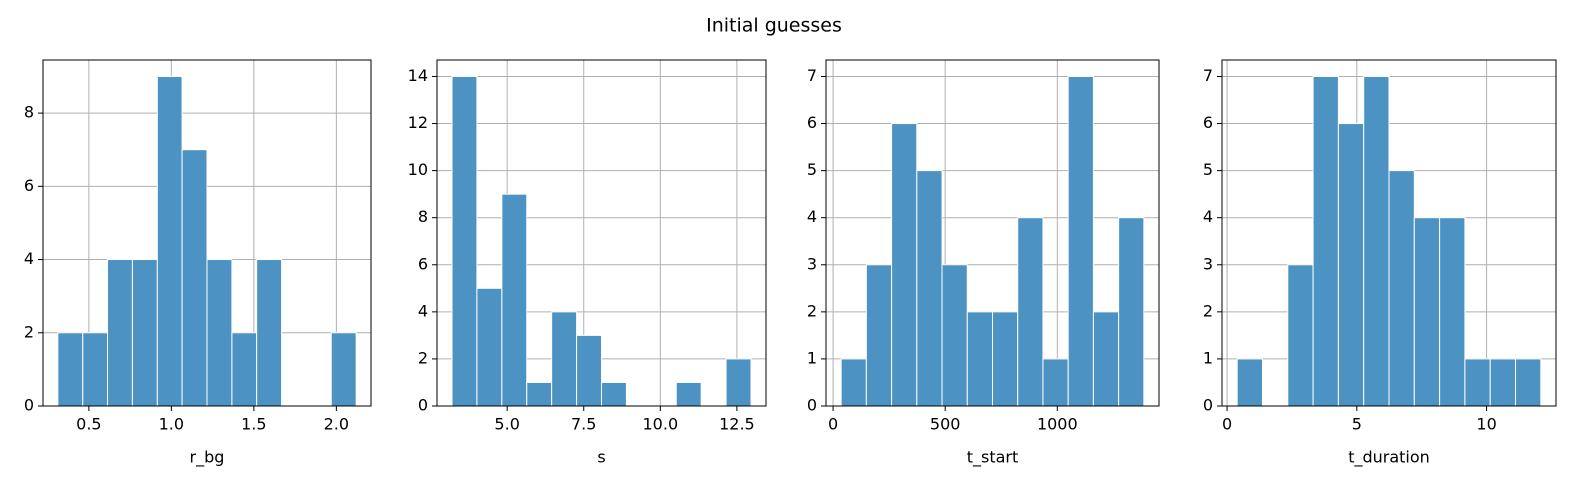 The height and width of the screenshot is (485, 1569). Describe the element at coordinates (1486, 424) in the screenshot. I see `x-tick-label: 10` at that location.